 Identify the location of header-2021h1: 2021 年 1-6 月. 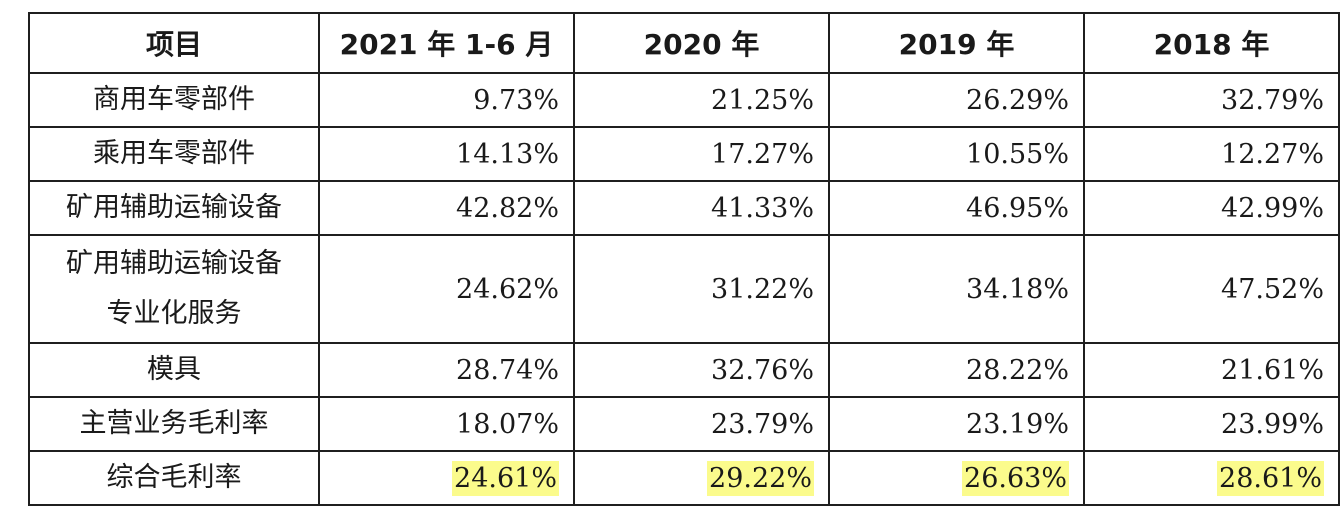
(446, 43).